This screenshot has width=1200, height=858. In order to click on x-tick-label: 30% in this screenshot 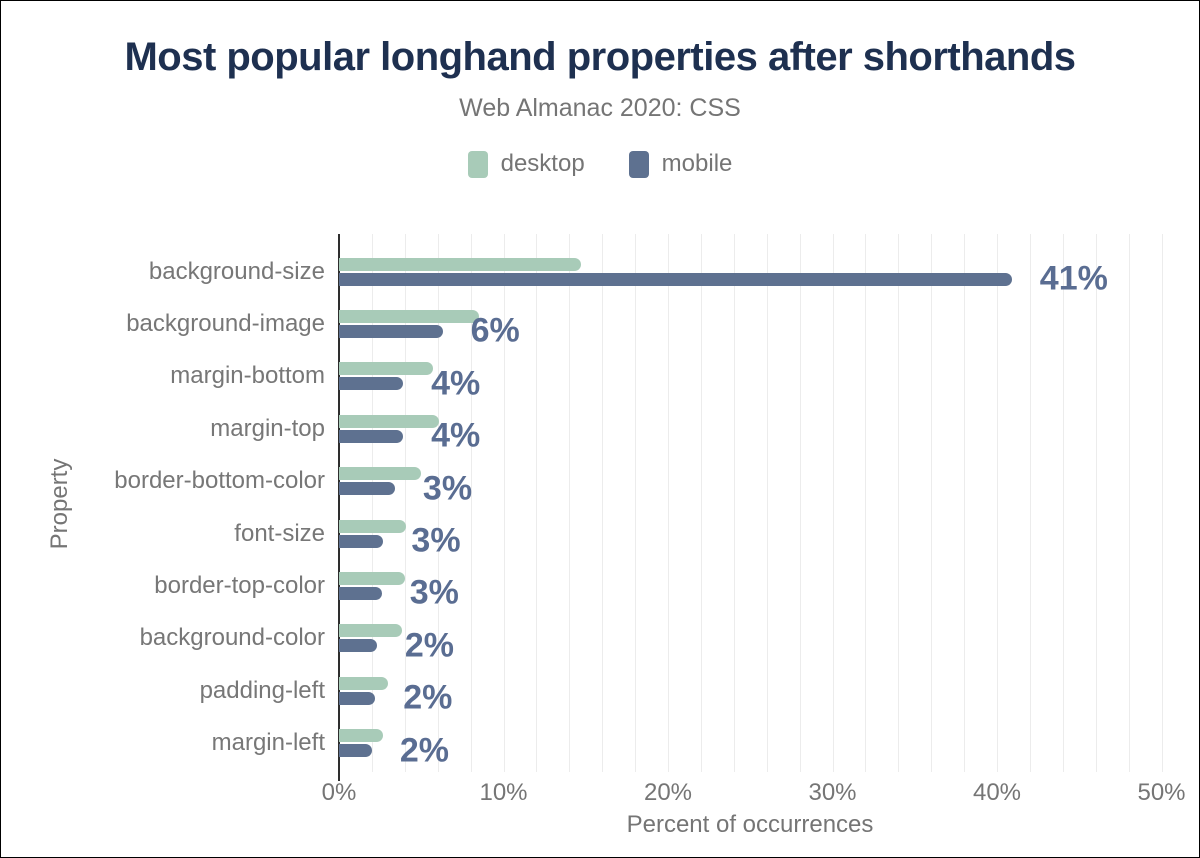, I will do `click(832, 792)`.